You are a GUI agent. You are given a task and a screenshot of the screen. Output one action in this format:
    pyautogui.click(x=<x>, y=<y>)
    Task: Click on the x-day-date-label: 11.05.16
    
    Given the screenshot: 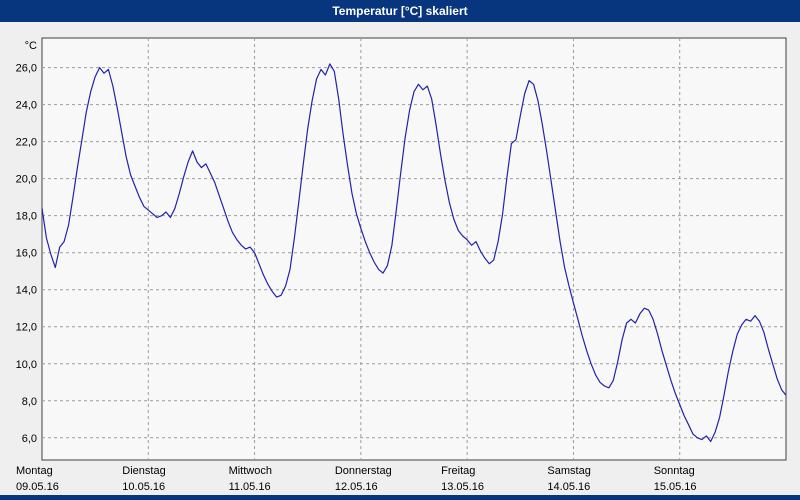 What is the action you would take?
    pyautogui.click(x=250, y=487)
    